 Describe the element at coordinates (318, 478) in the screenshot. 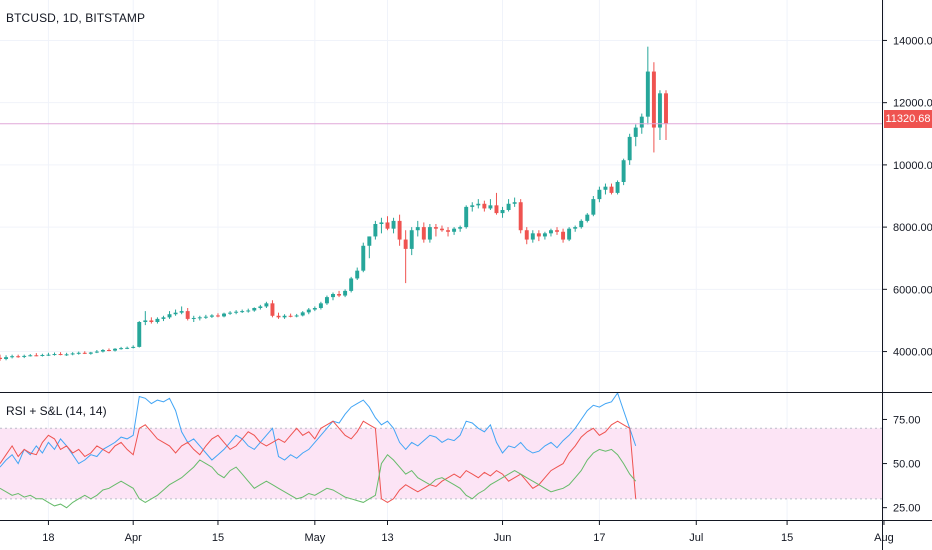

I see `rsi-series-weakness` at that location.